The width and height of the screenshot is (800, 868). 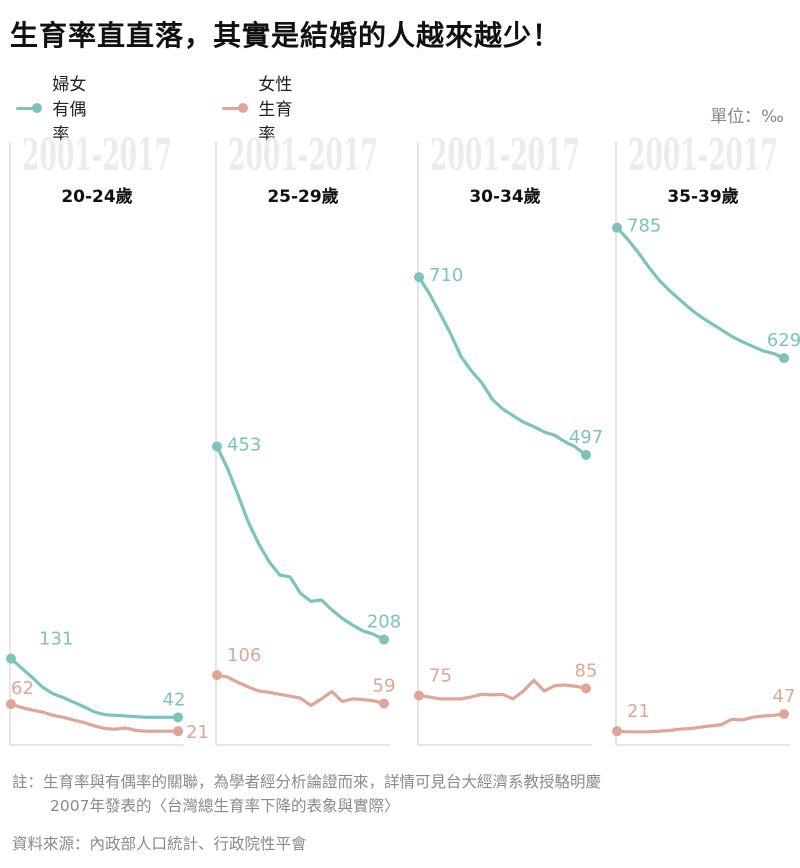 I want to click on series-end-label: 21, so click(x=197, y=732).